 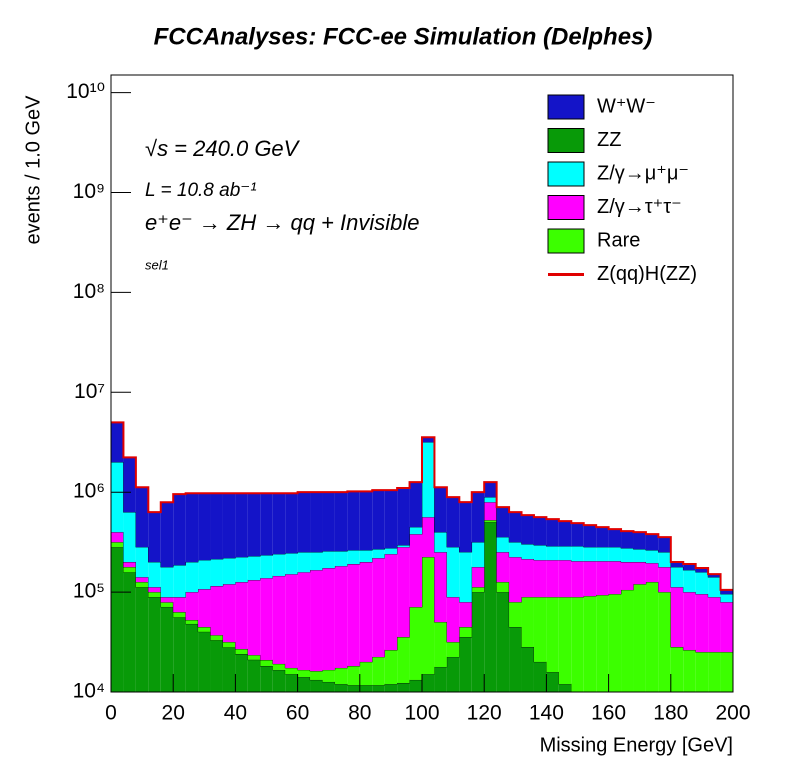 What do you see at coordinates (173, 713) in the screenshot?
I see `x-tick-label: 20` at bounding box center [173, 713].